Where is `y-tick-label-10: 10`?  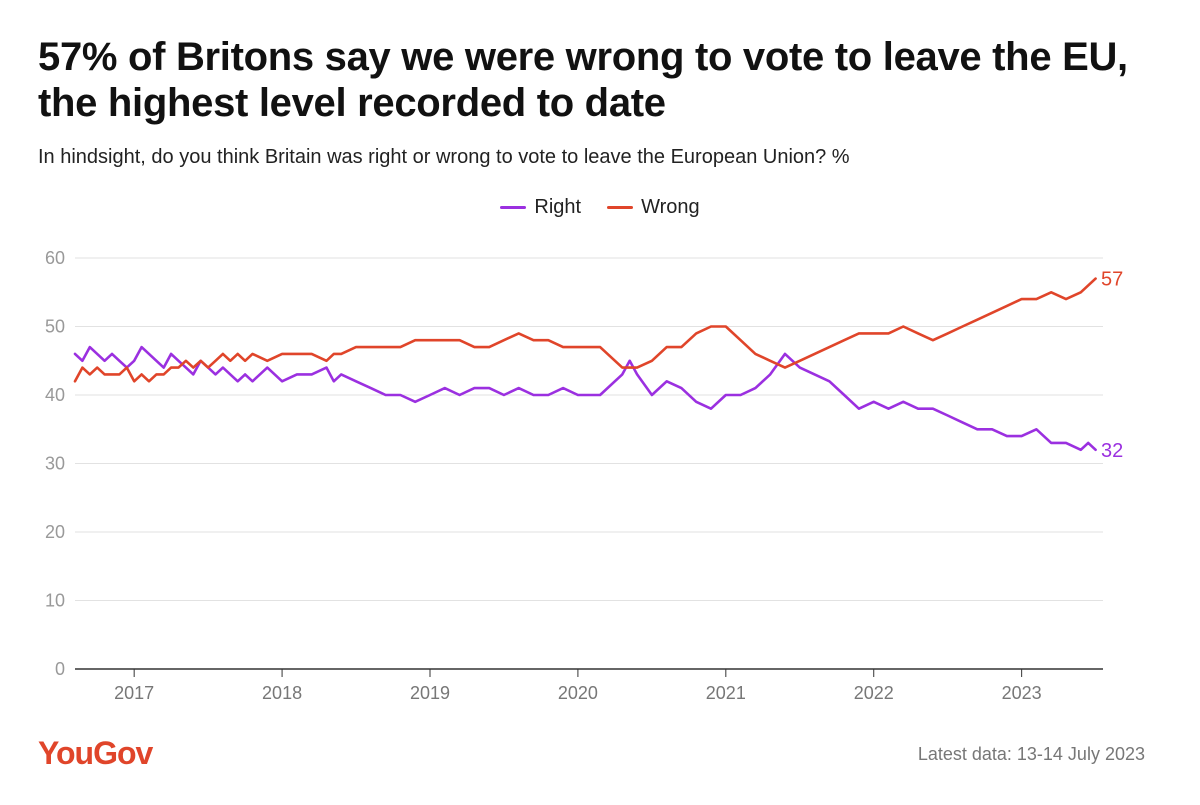 y-tick-label-10: 10 is located at coordinates (55, 601).